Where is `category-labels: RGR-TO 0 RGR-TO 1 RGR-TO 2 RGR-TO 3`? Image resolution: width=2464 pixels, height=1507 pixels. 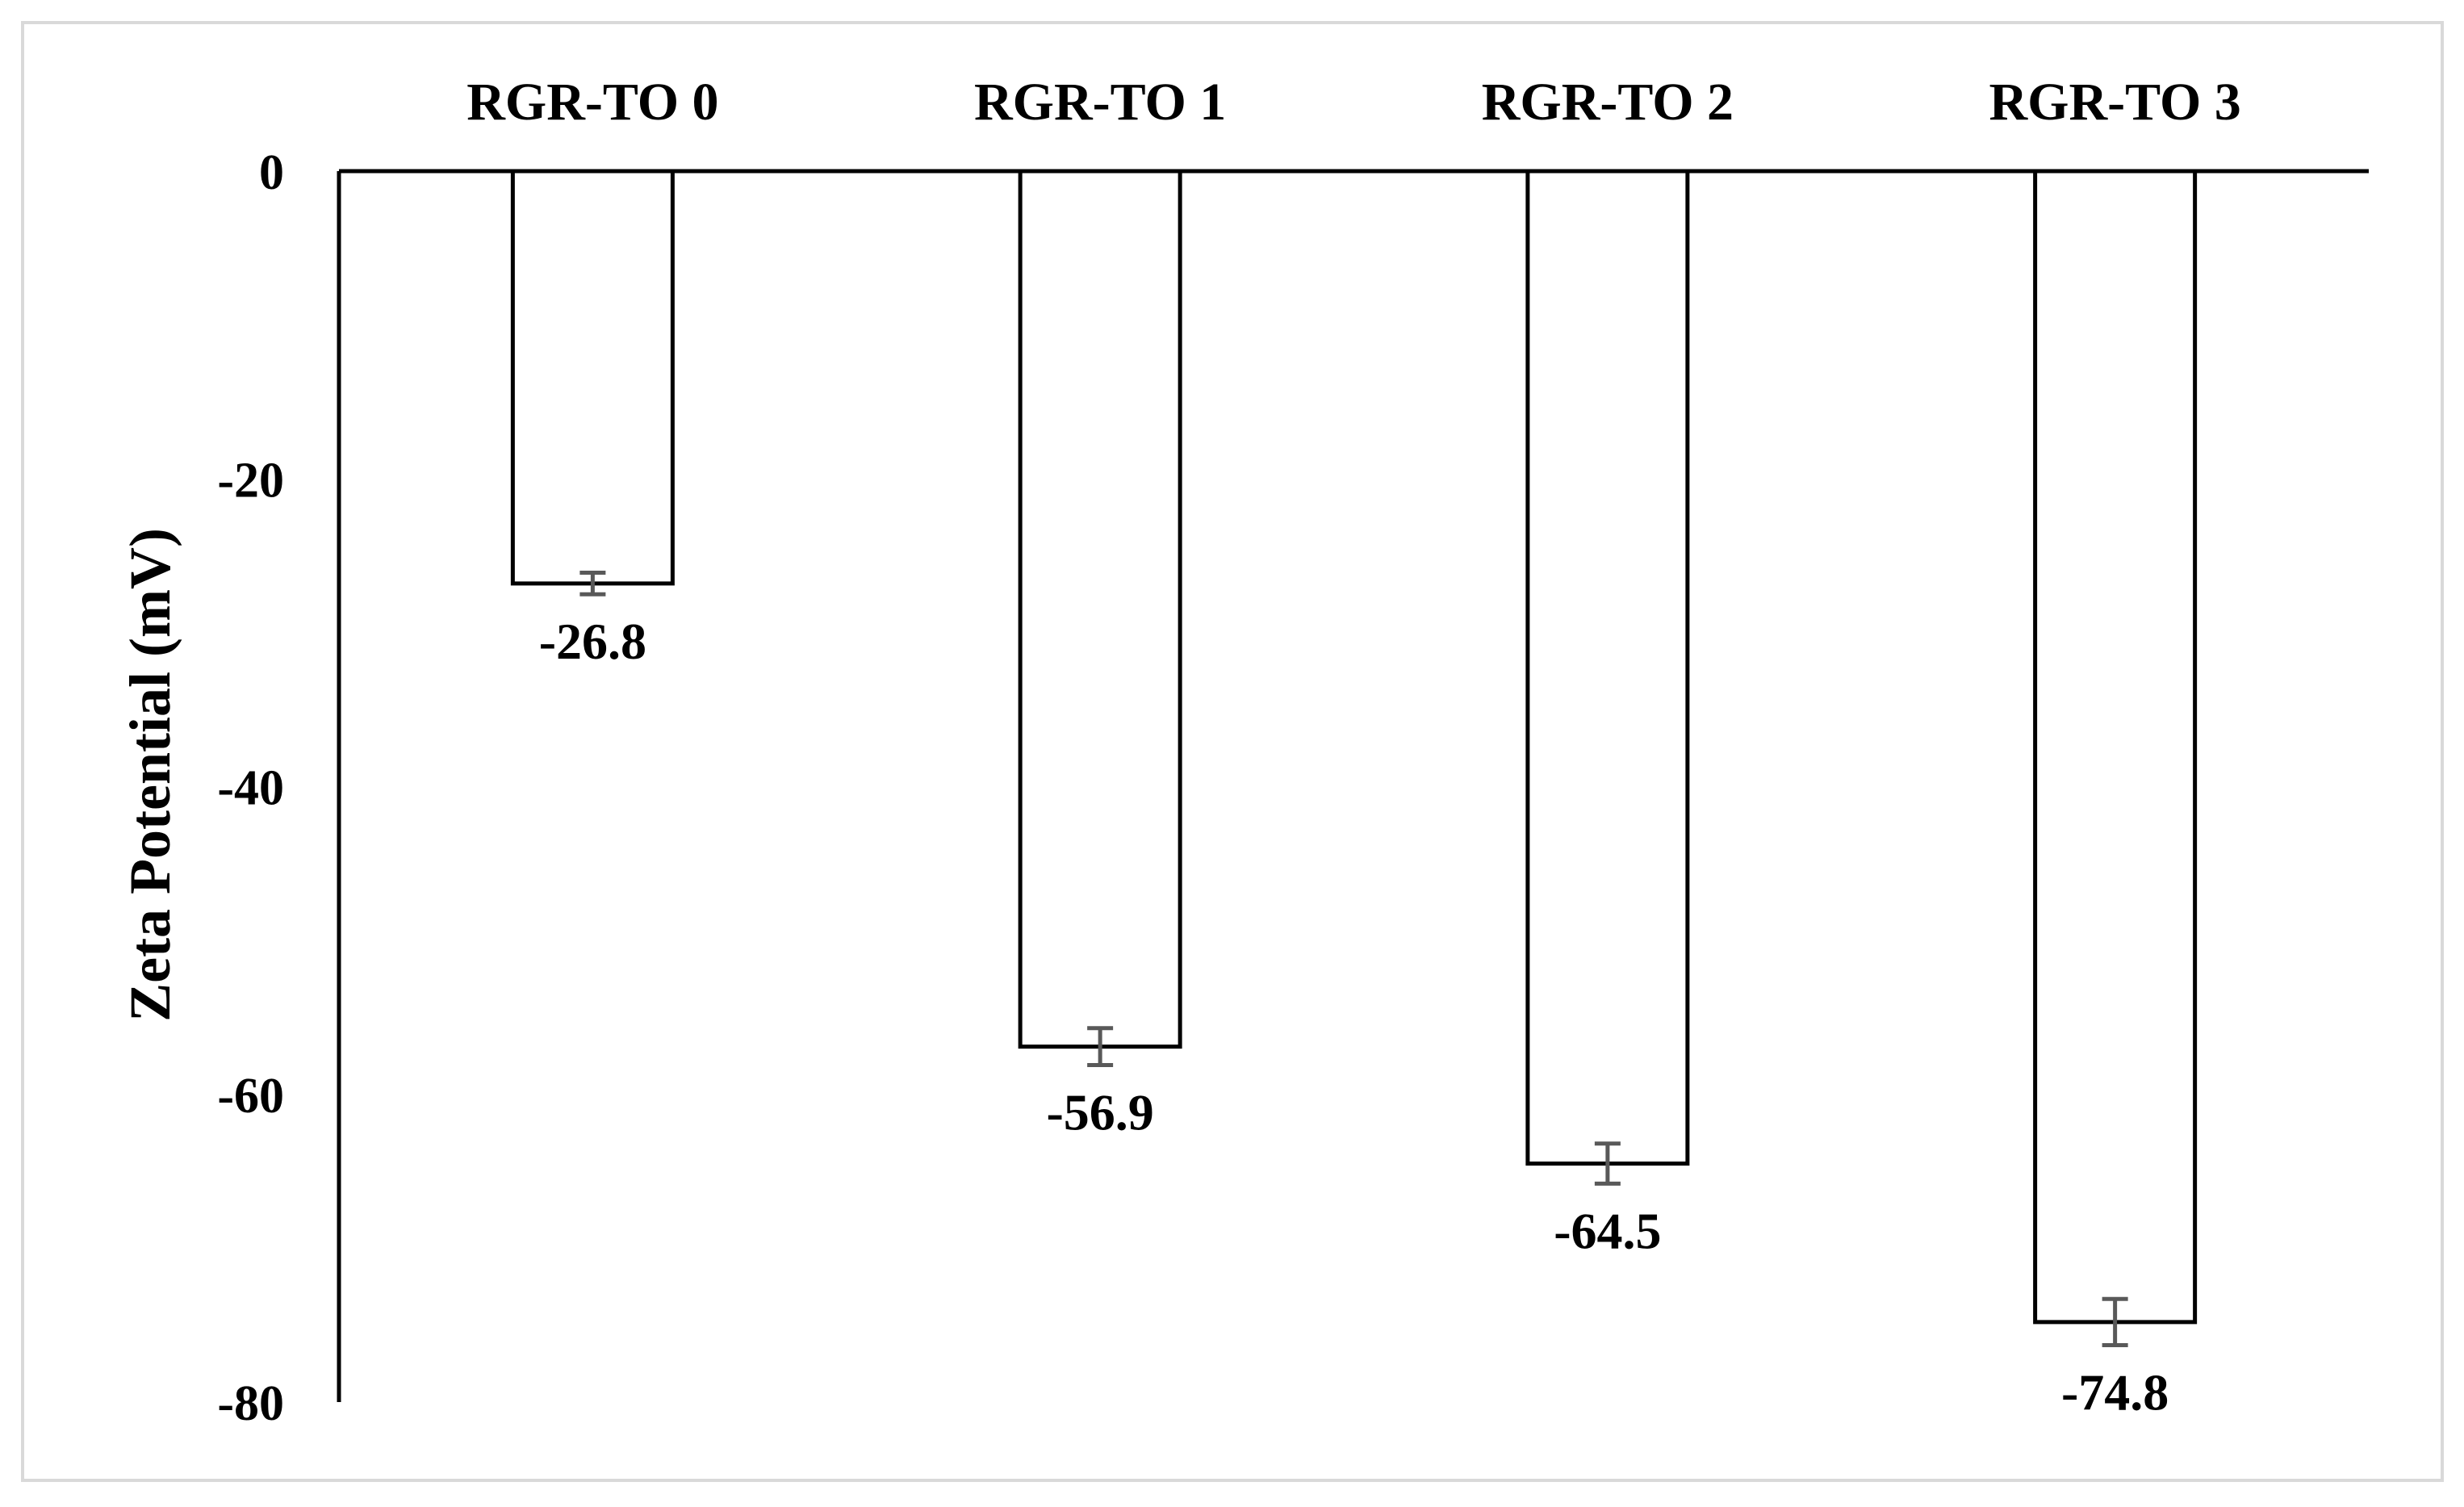
category-labels: RGR-TO 0 RGR-TO 1 RGR-TO 2 RGR-TO 3 is located at coordinates (1353, 102).